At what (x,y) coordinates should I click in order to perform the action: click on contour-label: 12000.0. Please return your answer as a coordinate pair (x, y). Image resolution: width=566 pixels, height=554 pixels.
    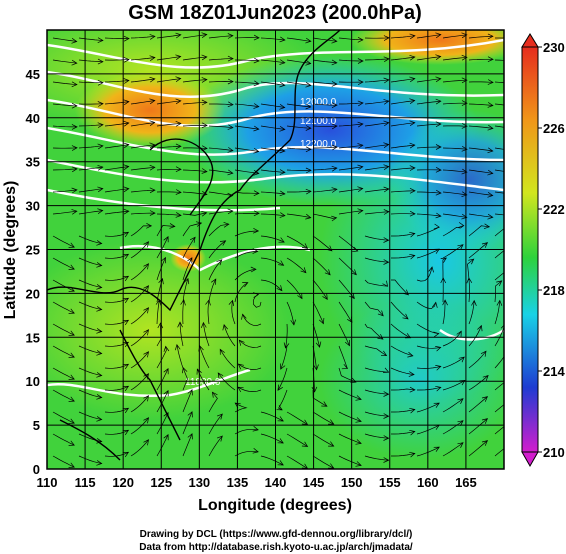
    Looking at the image, I should click on (318, 102).